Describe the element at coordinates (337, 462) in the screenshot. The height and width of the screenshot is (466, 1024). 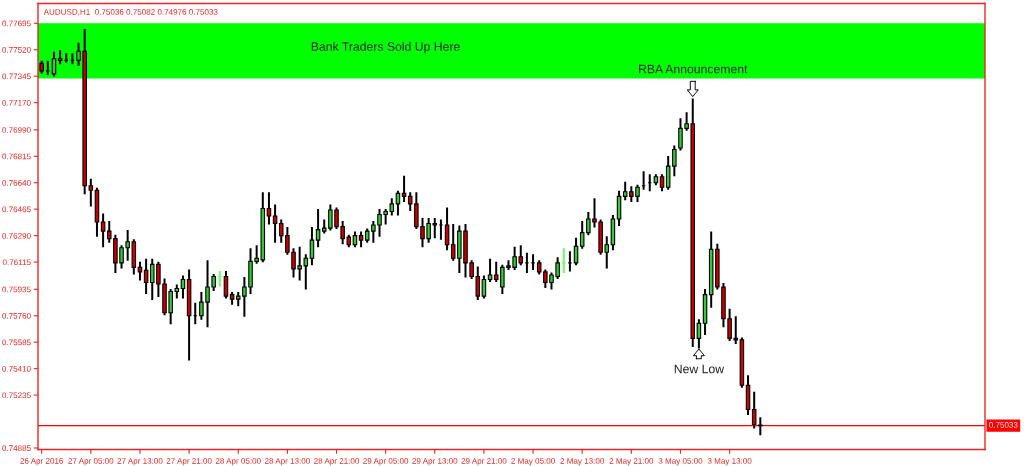
I see `x-tick-label: 28 Apr 21:00` at that location.